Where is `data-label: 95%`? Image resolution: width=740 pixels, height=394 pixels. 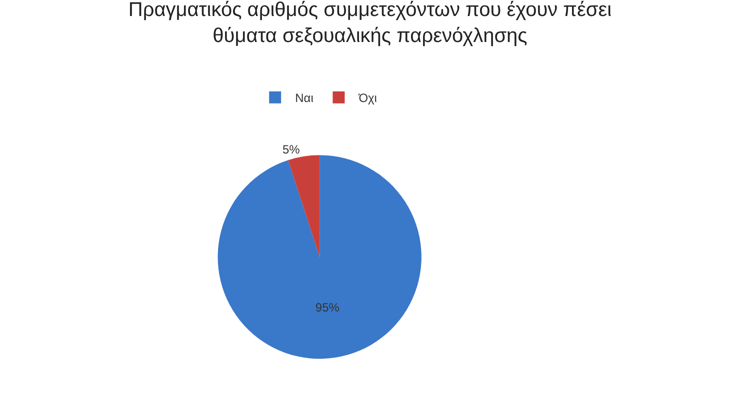 data-label: 95% is located at coordinates (327, 307).